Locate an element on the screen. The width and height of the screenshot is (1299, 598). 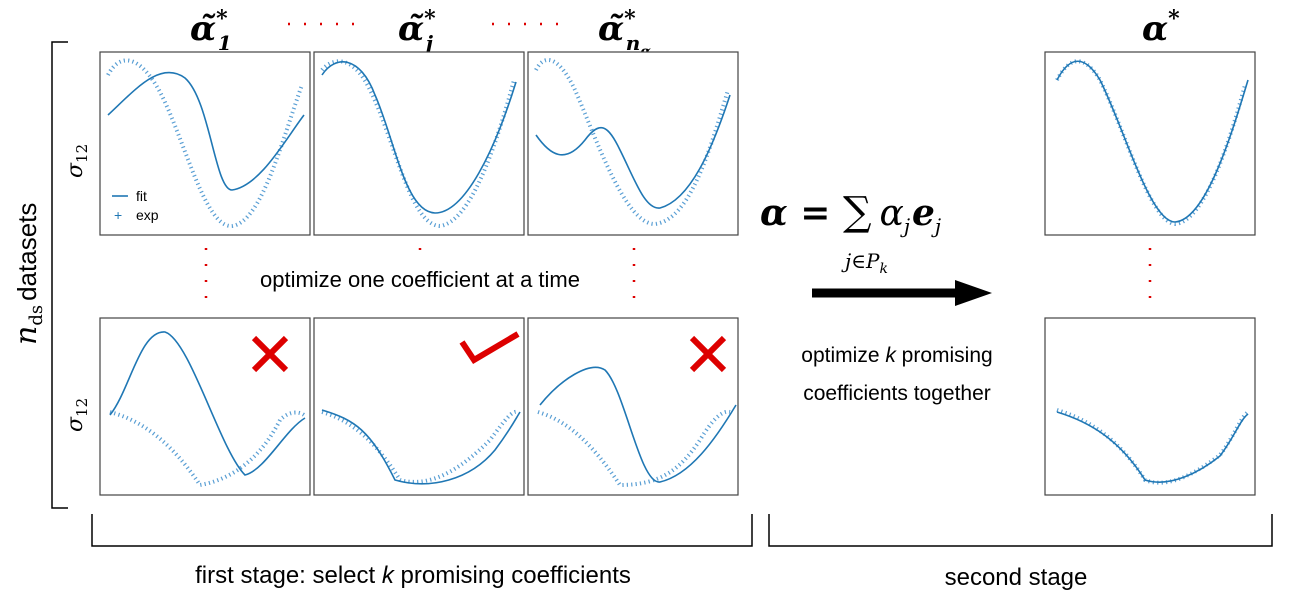
formula: α = ∑ αjej is located at coordinates (850, 213).